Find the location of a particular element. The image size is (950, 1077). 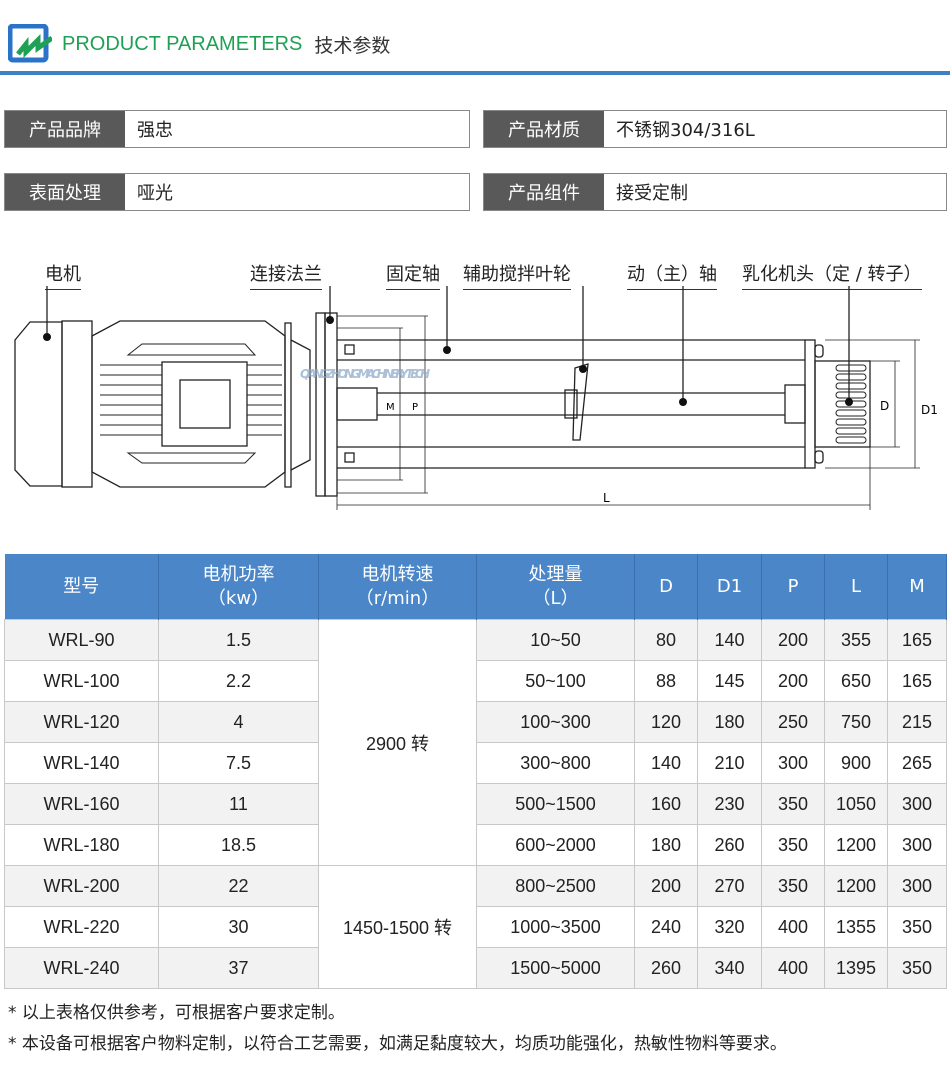

info-brand: 产品品牌 强忠 is located at coordinates (237, 129).